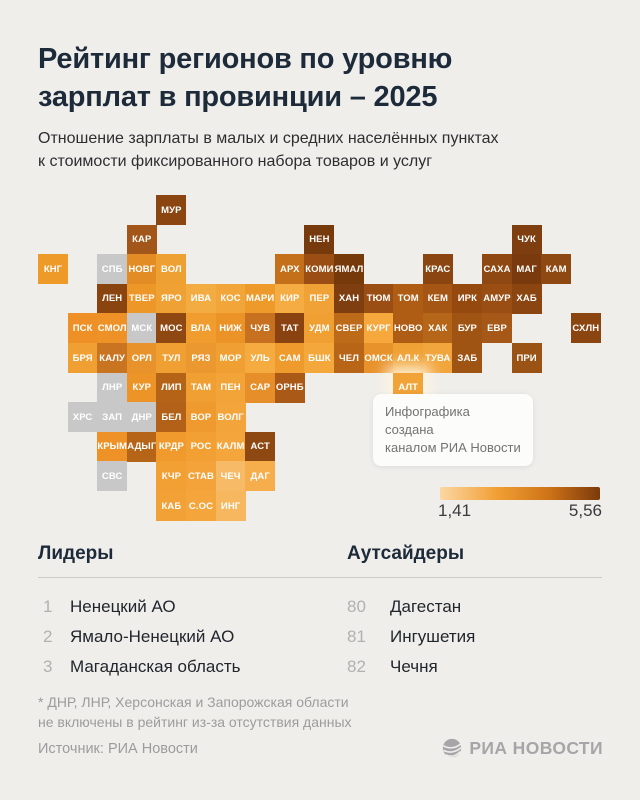 This screenshot has height=800, width=640. What do you see at coordinates (76, 553) in the screenshot?
I see `leaders-heading: Лидеры` at bounding box center [76, 553].